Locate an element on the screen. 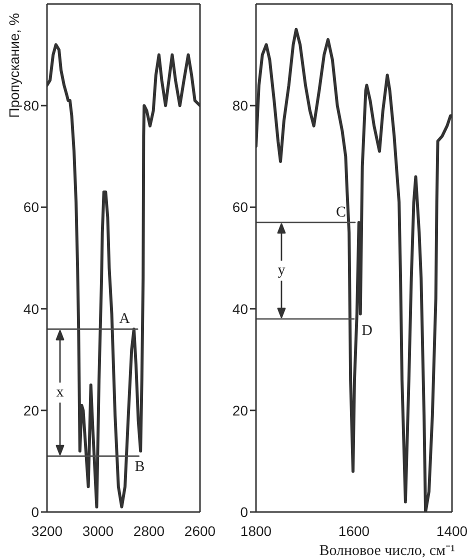 The height and width of the screenshot is (560, 468). x-tick-label: 1400 is located at coordinates (452, 530).